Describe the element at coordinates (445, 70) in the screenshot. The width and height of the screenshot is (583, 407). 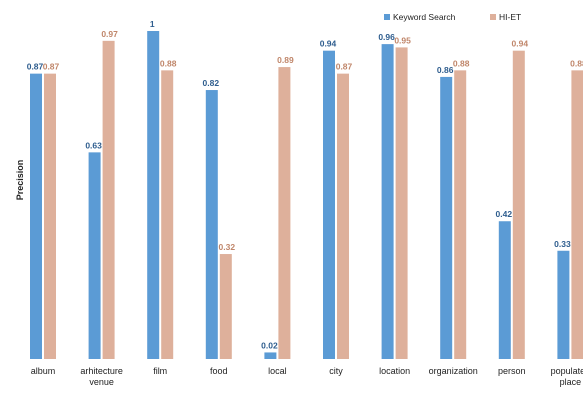
I see `data-label: 0.86` at that location.